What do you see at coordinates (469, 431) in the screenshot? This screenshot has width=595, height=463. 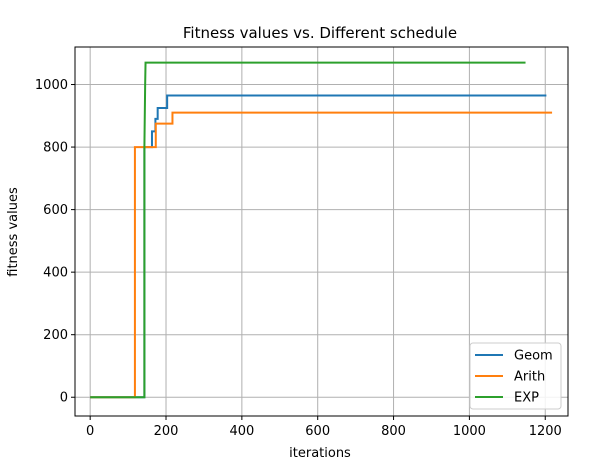 I see `x-tick-label: 1000` at bounding box center [469, 431].